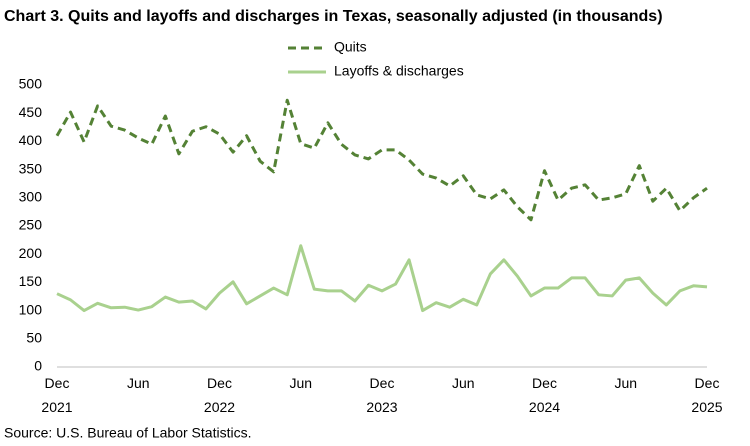 The width and height of the screenshot is (750, 446). I want to click on y-tick-label: 200, so click(31, 253).